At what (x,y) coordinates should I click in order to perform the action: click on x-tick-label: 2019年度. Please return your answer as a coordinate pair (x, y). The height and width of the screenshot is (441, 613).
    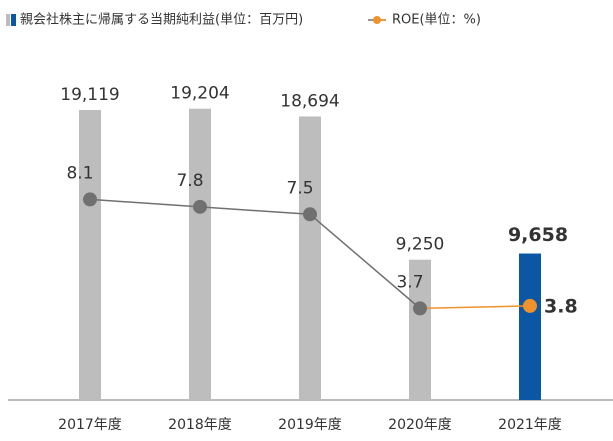
    Looking at the image, I should click on (310, 425).